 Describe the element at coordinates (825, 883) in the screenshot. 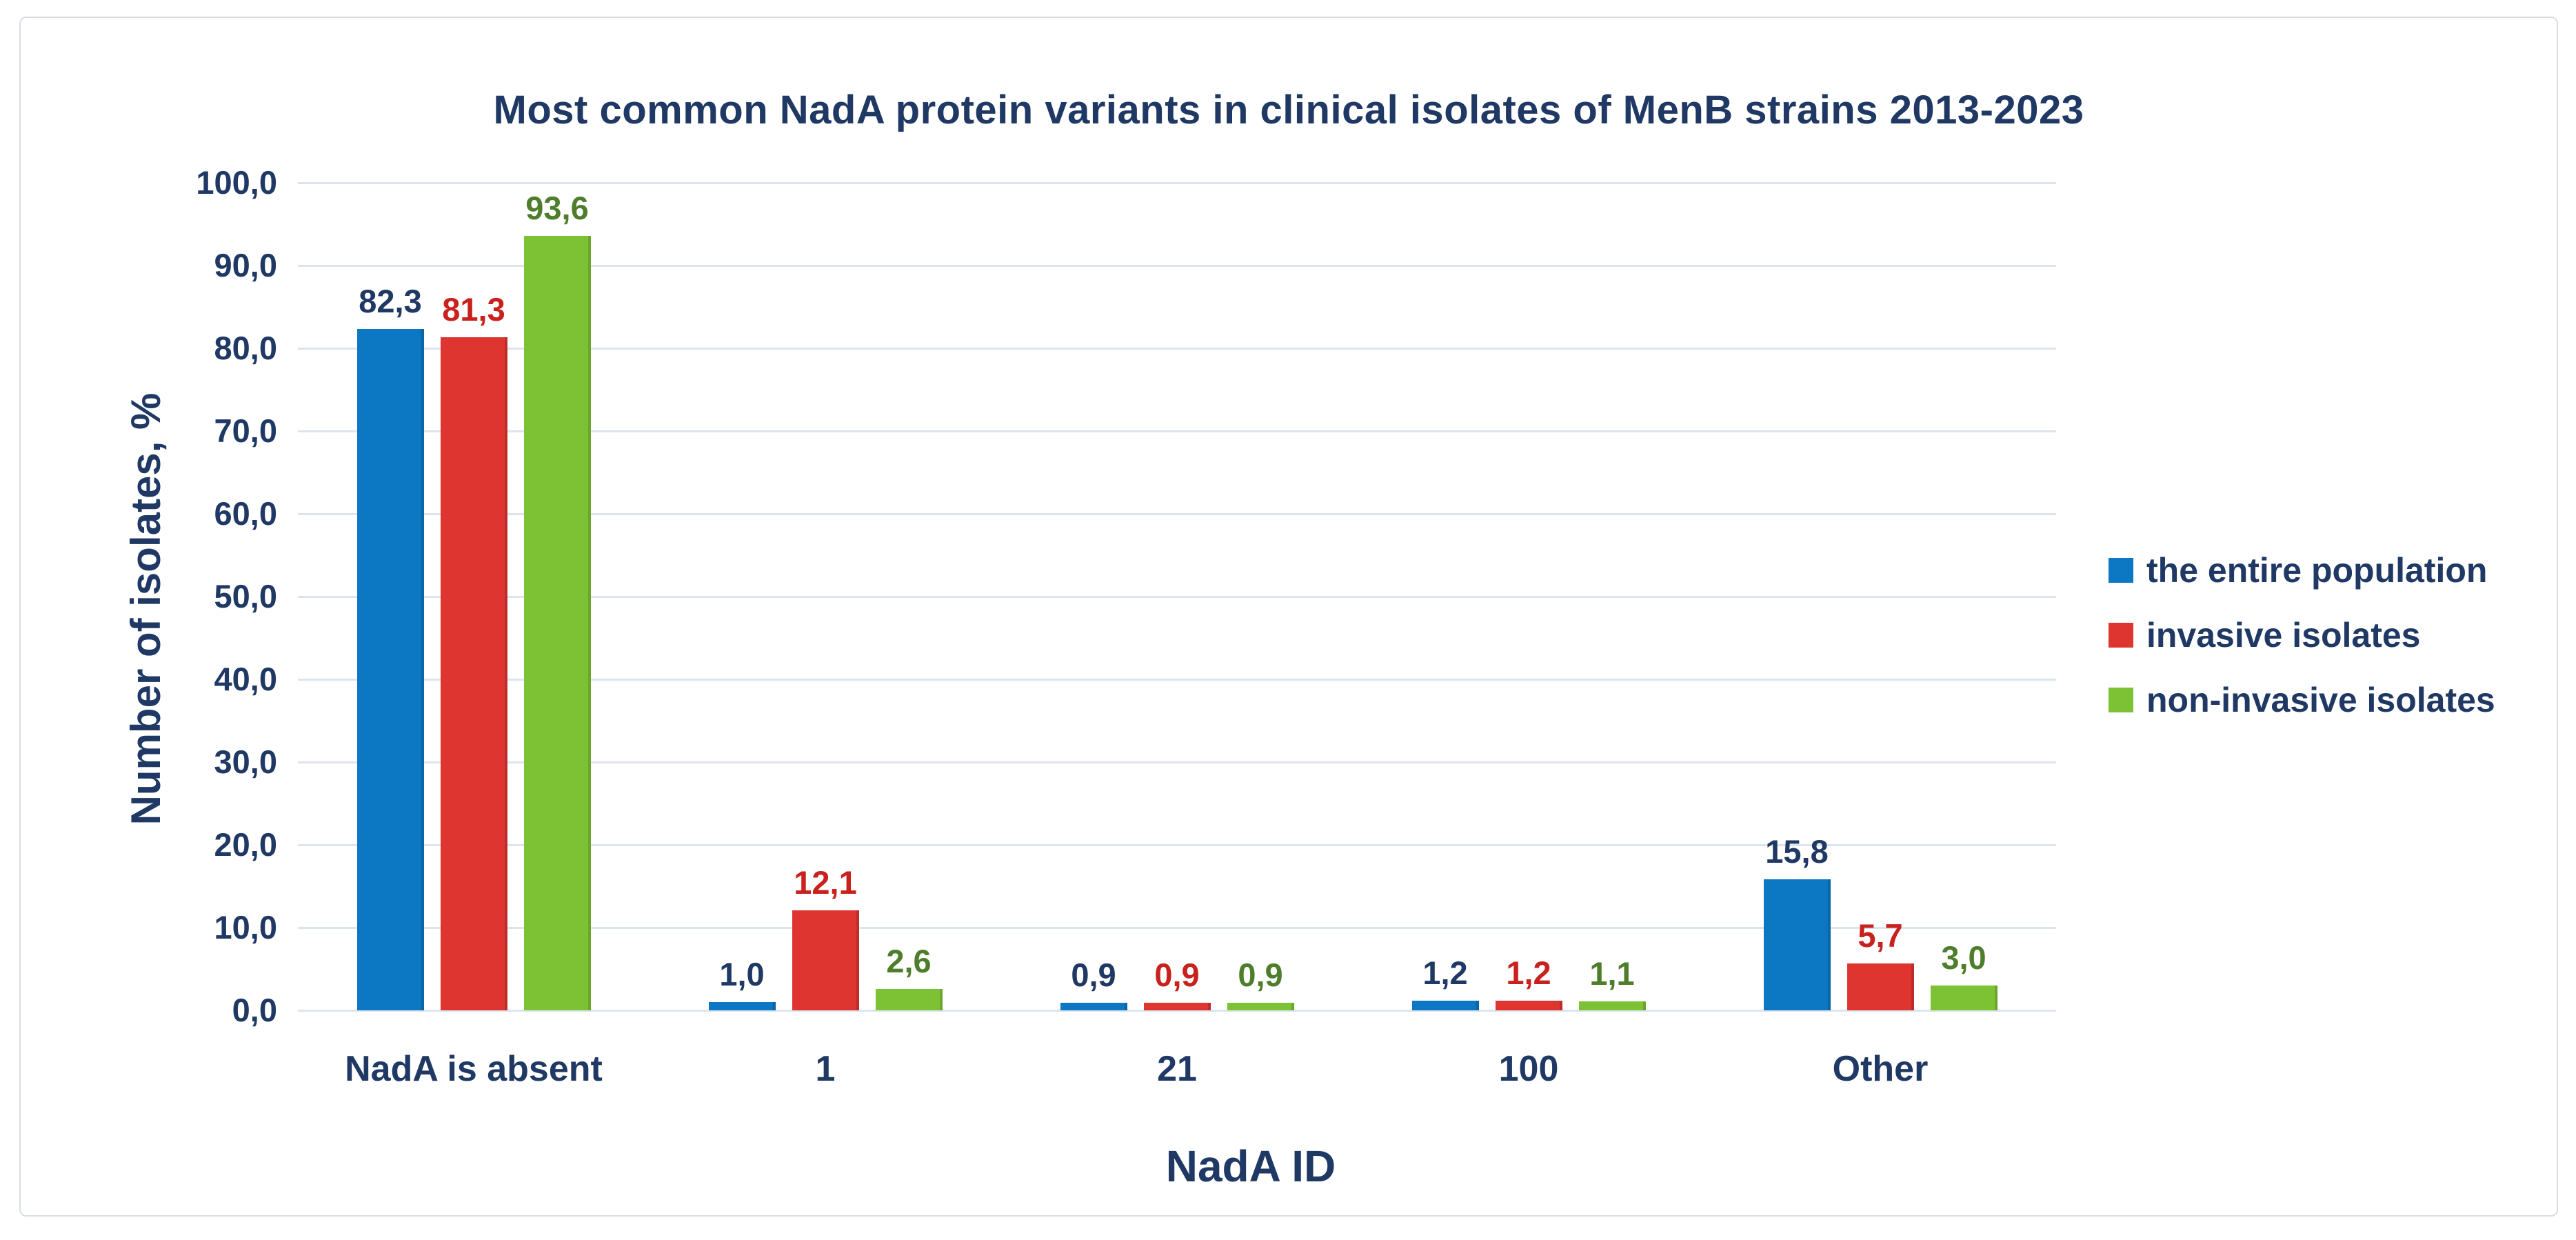

I see `bar-value-label: 12,1` at that location.